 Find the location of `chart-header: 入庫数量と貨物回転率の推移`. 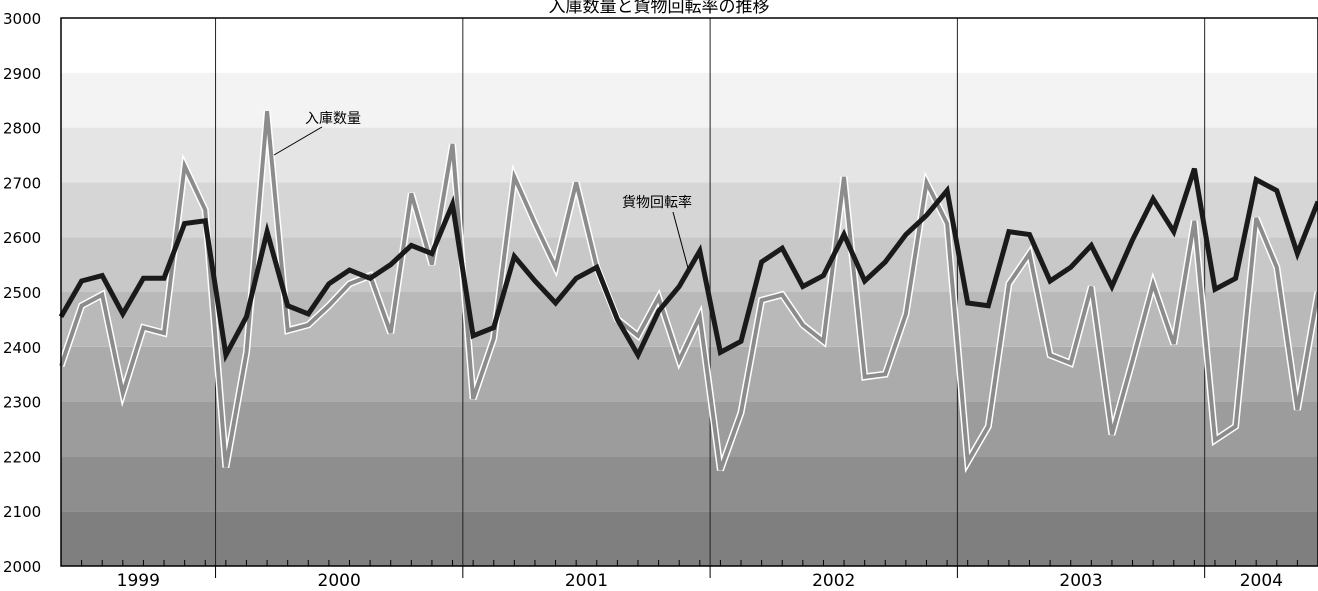

chart-header: 入庫数量と貨物回転率の推移 is located at coordinates (659, 8).